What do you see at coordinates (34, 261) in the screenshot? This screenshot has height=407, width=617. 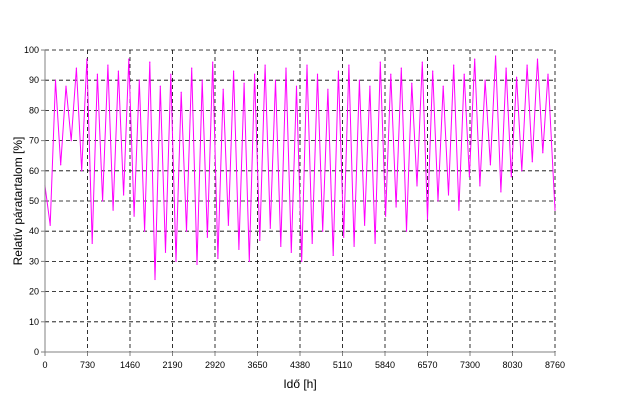 I see `y-tick-label: 30` at bounding box center [34, 261].